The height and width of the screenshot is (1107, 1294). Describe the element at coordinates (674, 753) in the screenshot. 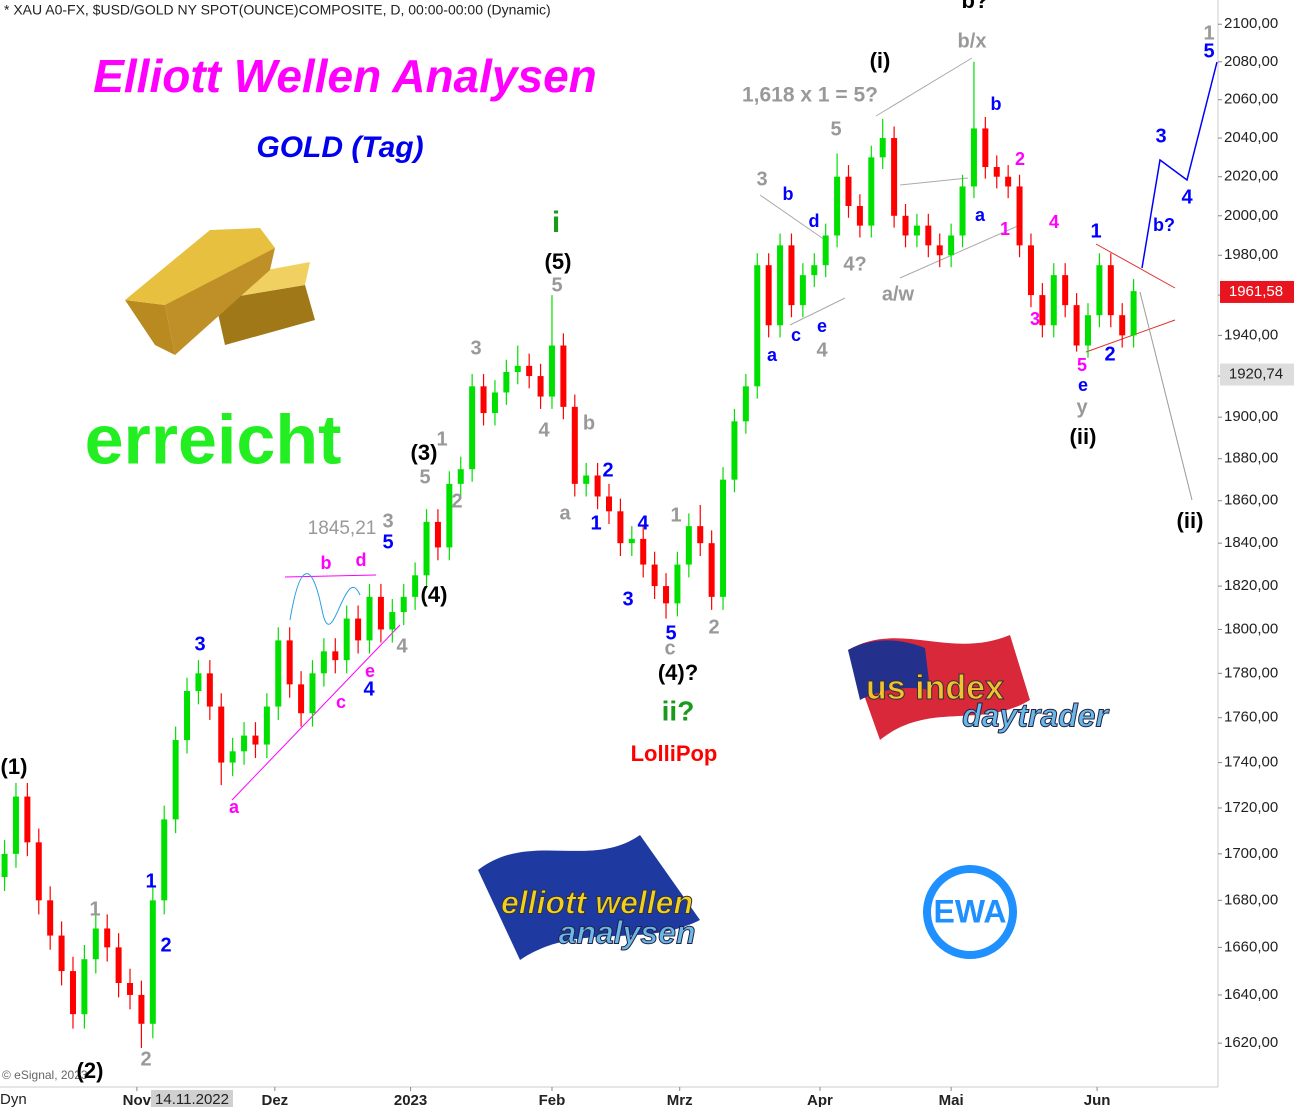

I see `wave-label-group: LolliPop` at that location.